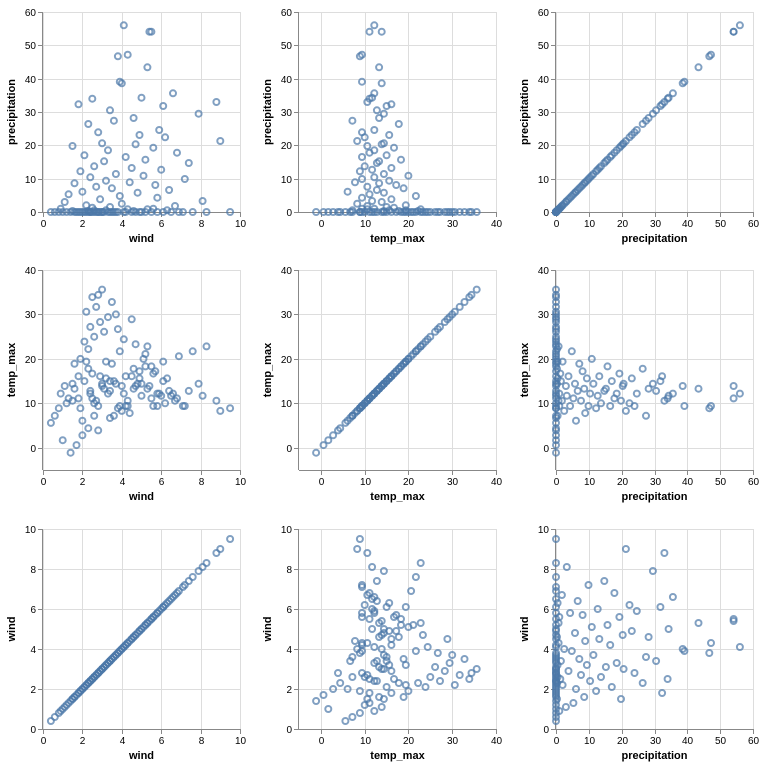 The image size is (761, 767). I want to click on y-tick-label: 0, so click(546, 730).